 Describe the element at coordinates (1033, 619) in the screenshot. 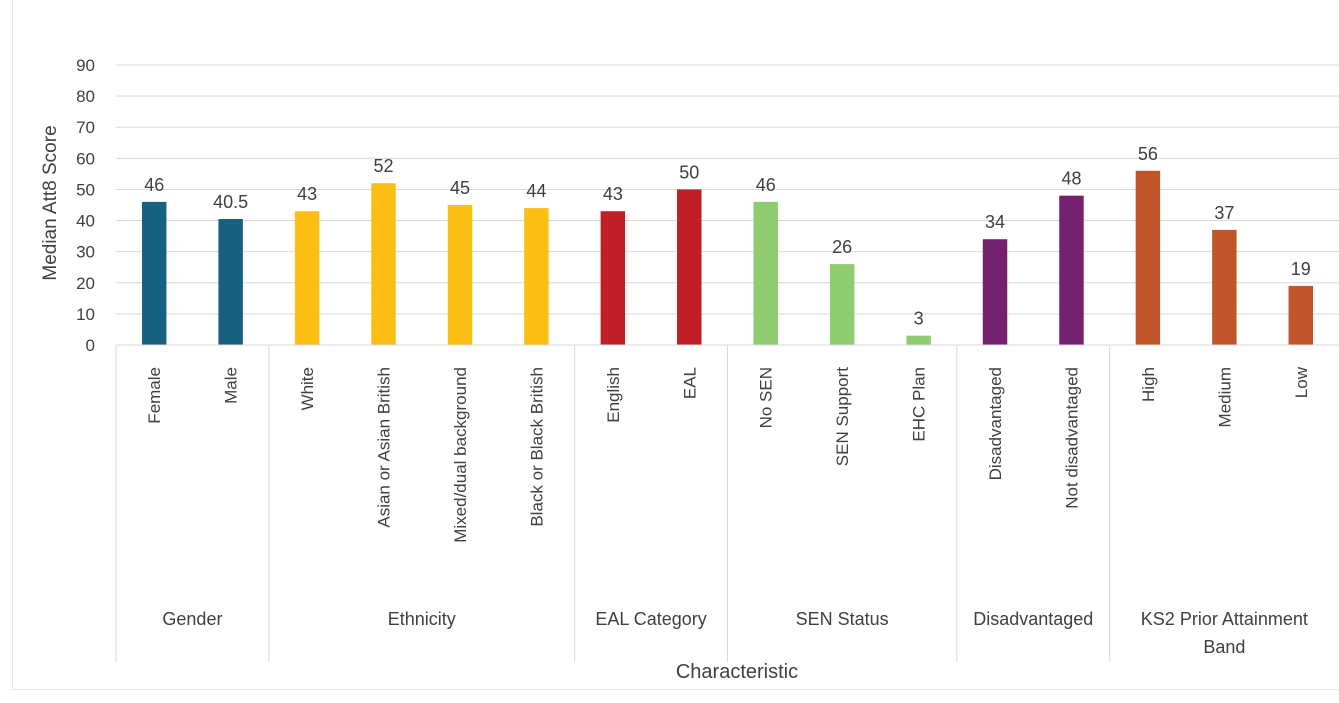

I see `group-label: Disadvantaged` at that location.